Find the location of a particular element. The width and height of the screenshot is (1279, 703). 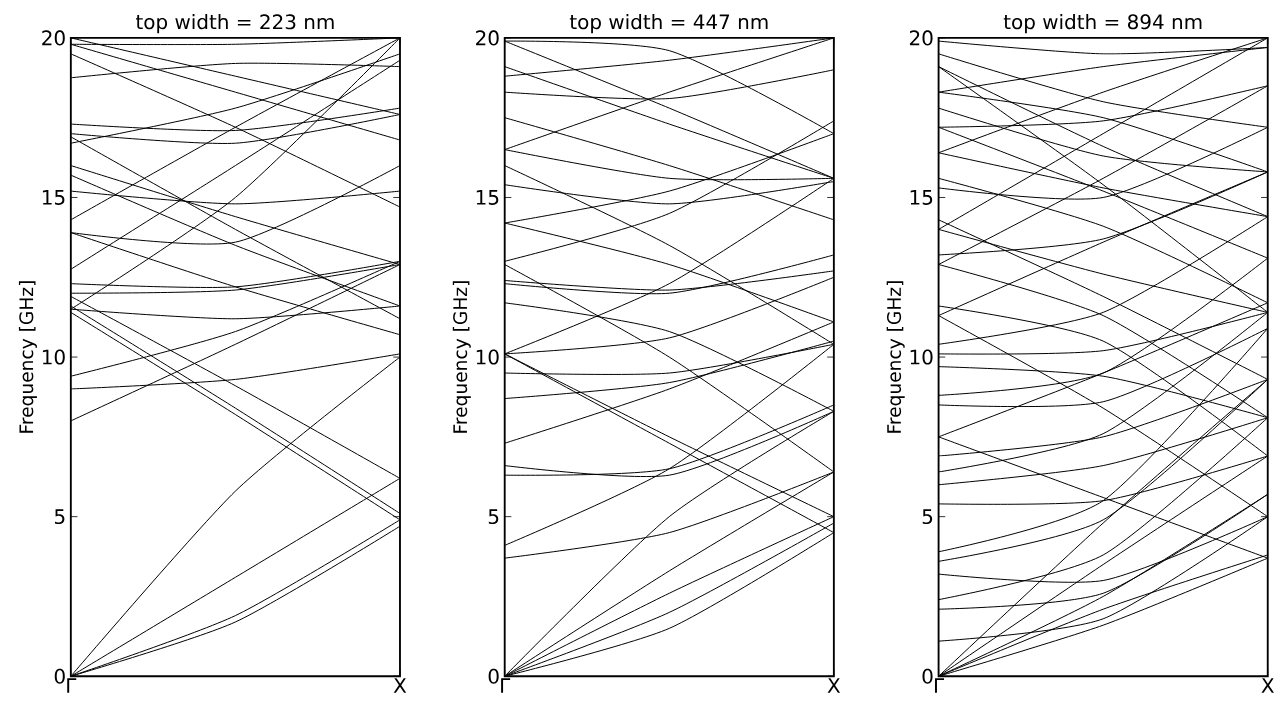

chart-title: top width = 447 nm is located at coordinates (668, 23).